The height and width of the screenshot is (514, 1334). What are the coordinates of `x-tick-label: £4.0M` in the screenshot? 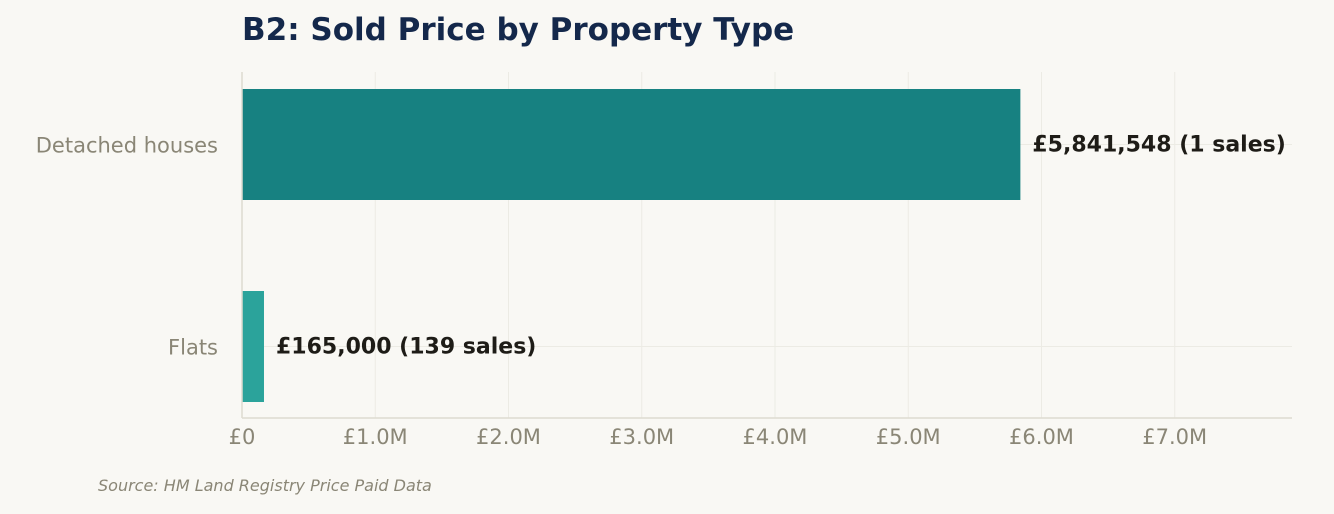 It's located at (775, 437).